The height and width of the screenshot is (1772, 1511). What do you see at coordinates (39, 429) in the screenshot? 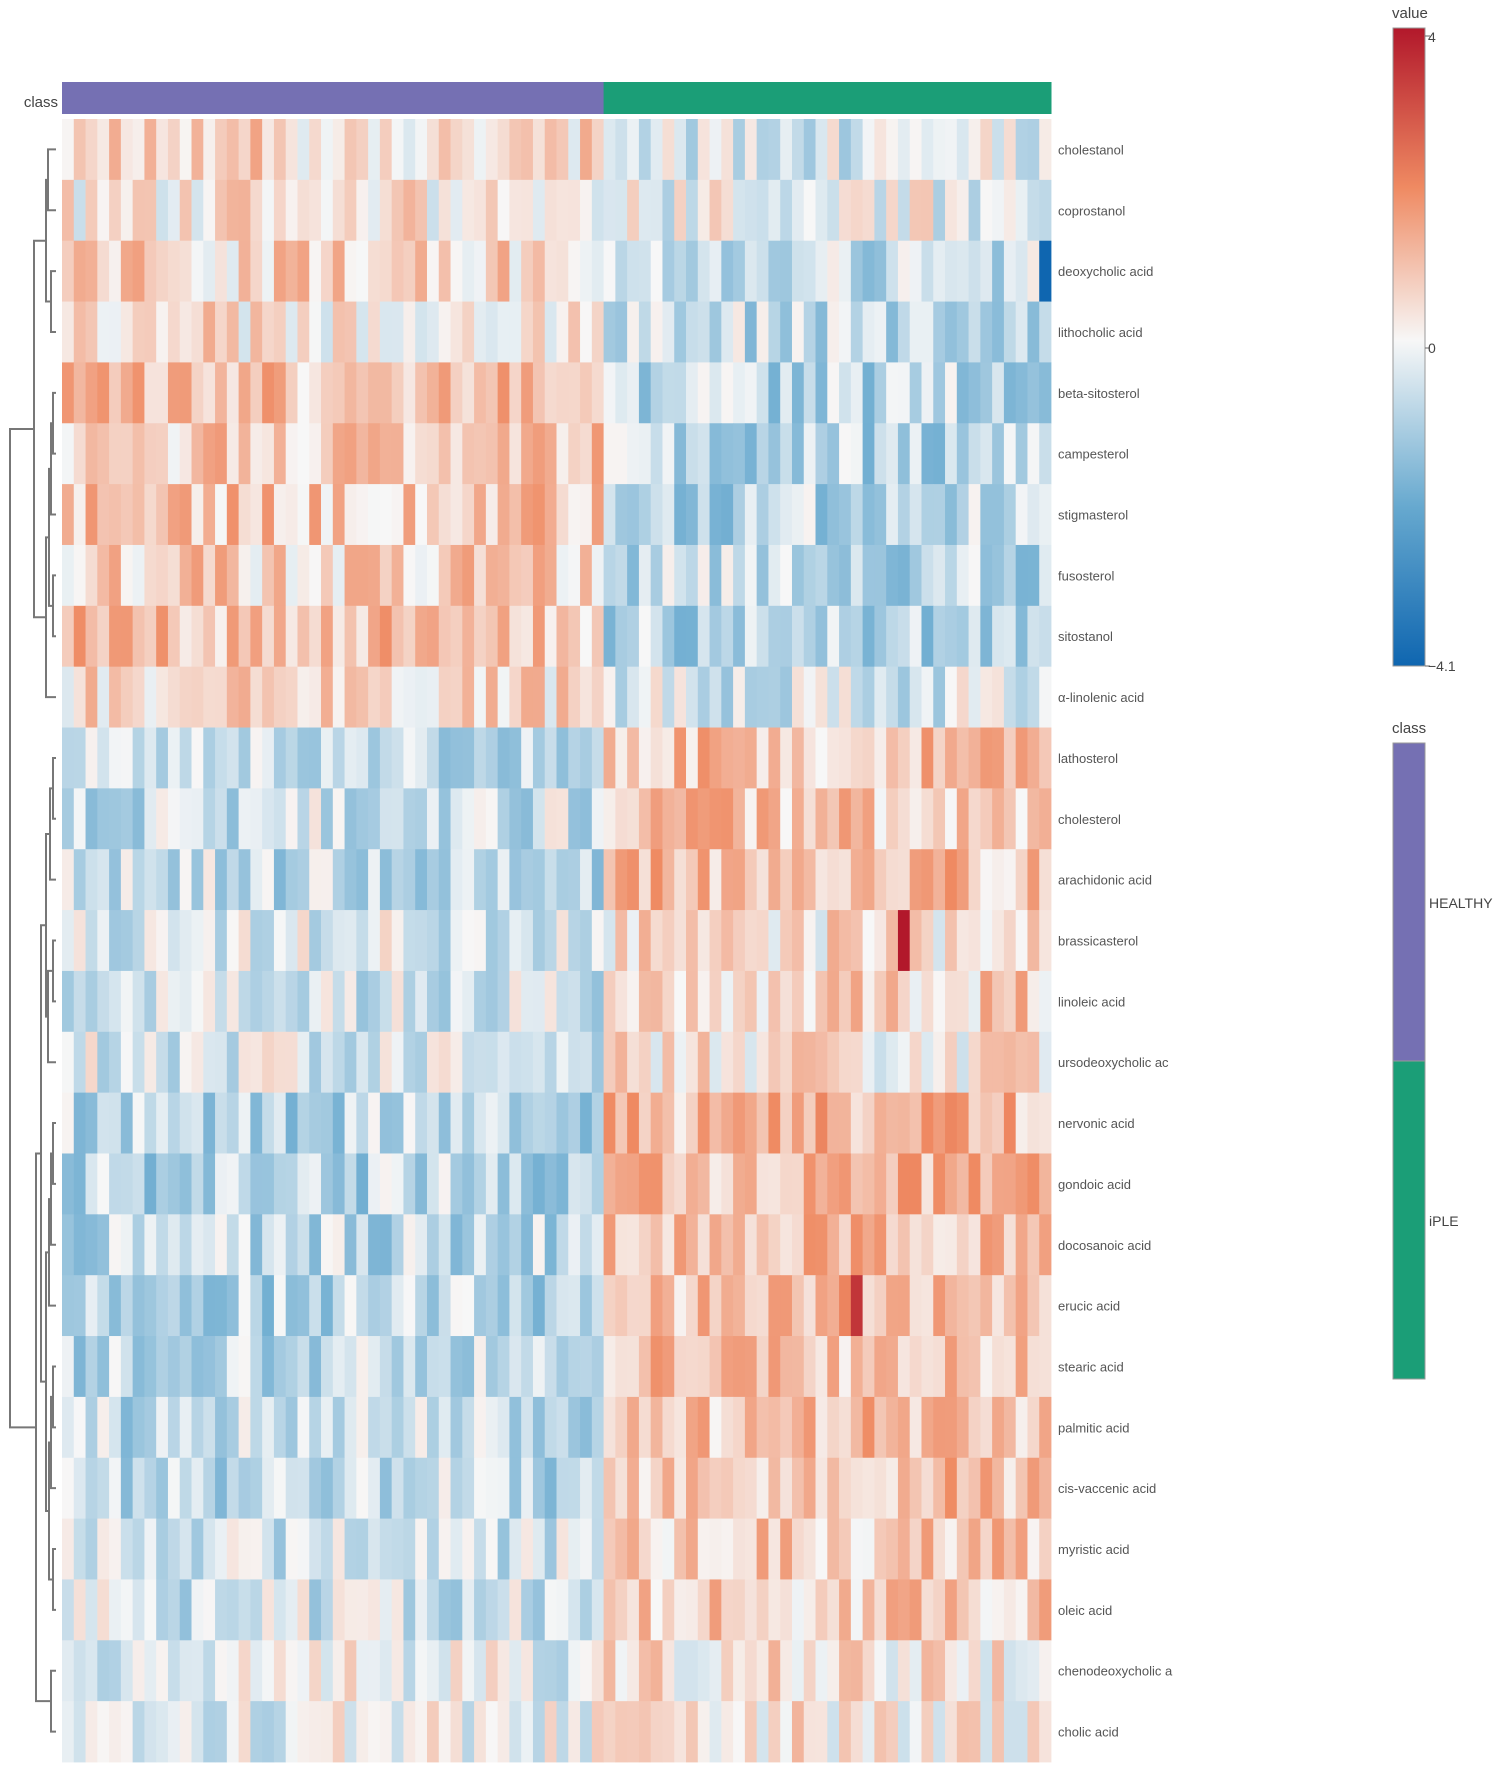
I see `dendrogram-branch` at bounding box center [39, 429].